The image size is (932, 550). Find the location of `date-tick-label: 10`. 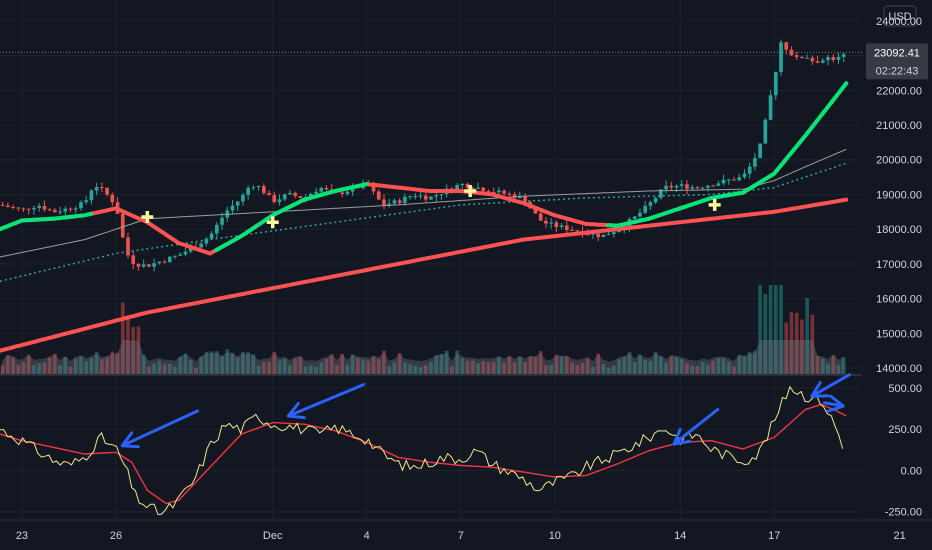

date-tick-label: 10 is located at coordinates (555, 536).